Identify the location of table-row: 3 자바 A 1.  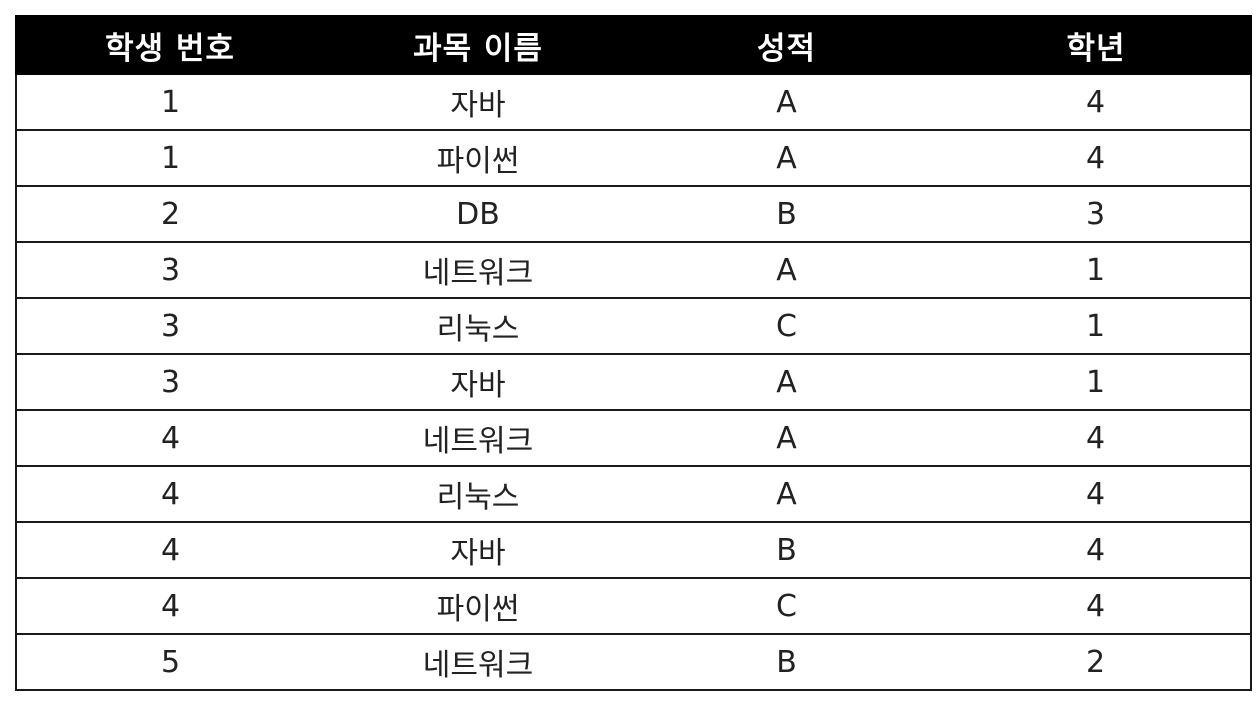
(633, 382).